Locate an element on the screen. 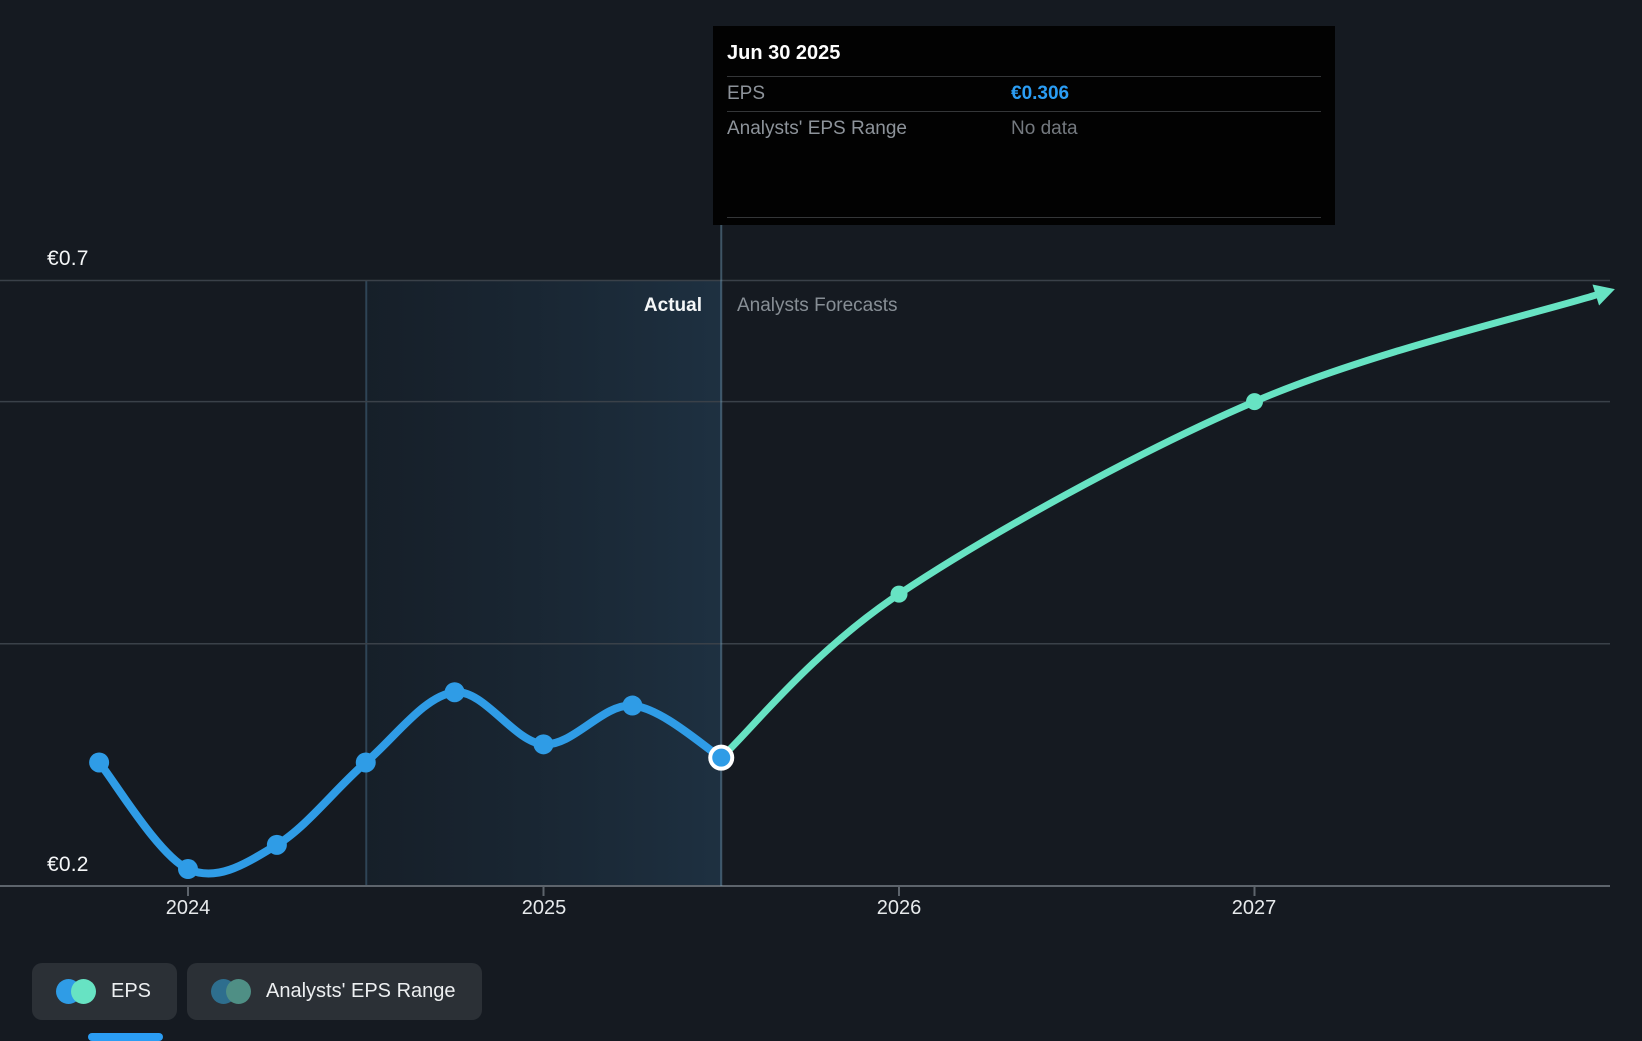  x-tick-2026: 2026 is located at coordinates (899, 908).